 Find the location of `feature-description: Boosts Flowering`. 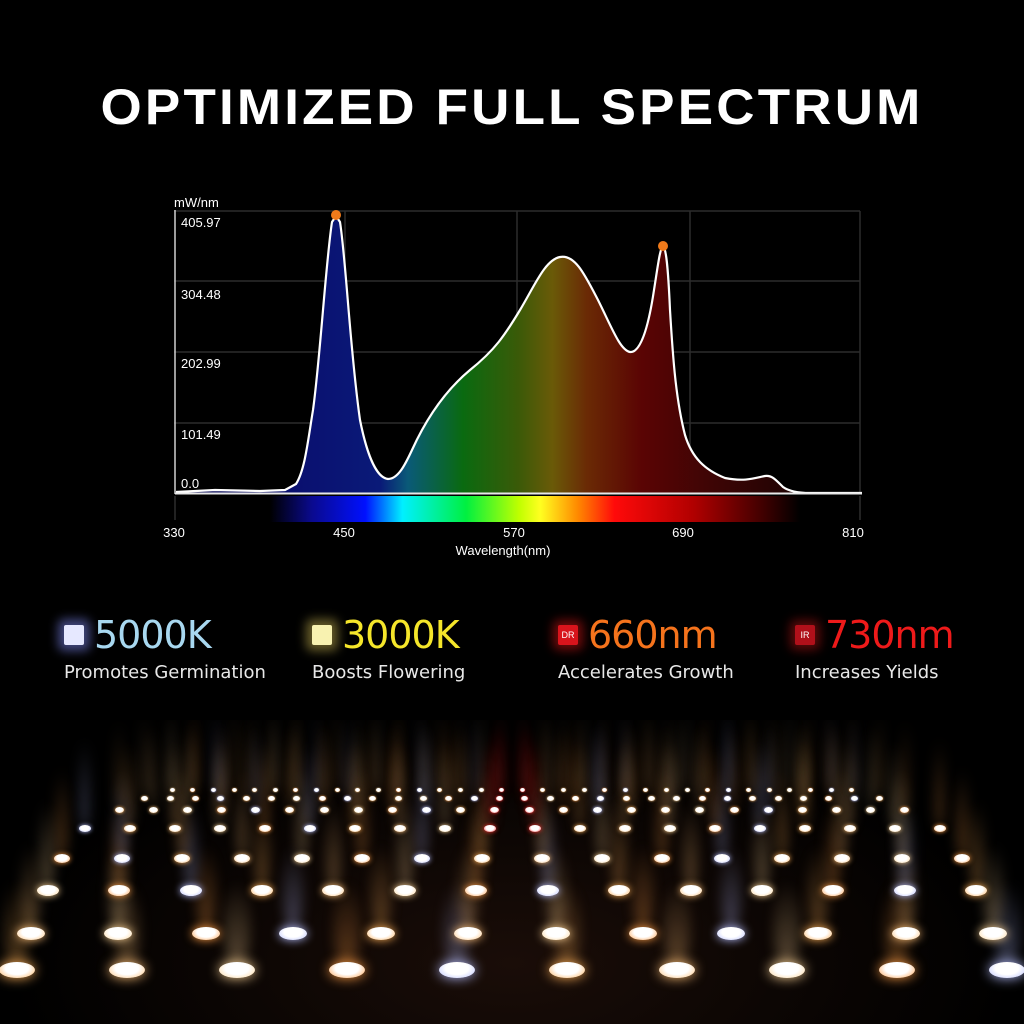

feature-description: Boosts Flowering is located at coordinates (389, 672).